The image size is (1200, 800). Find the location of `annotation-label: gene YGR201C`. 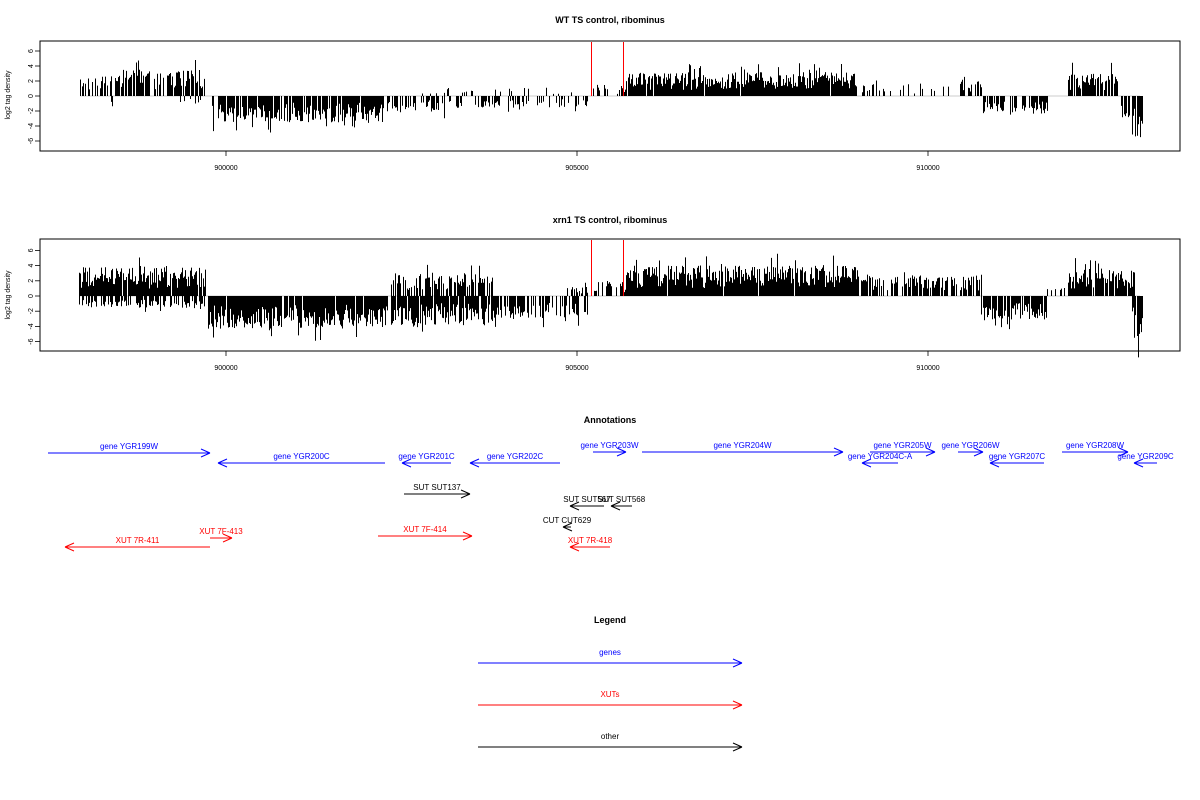

annotation-label: gene YGR201C is located at coordinates (426, 456).